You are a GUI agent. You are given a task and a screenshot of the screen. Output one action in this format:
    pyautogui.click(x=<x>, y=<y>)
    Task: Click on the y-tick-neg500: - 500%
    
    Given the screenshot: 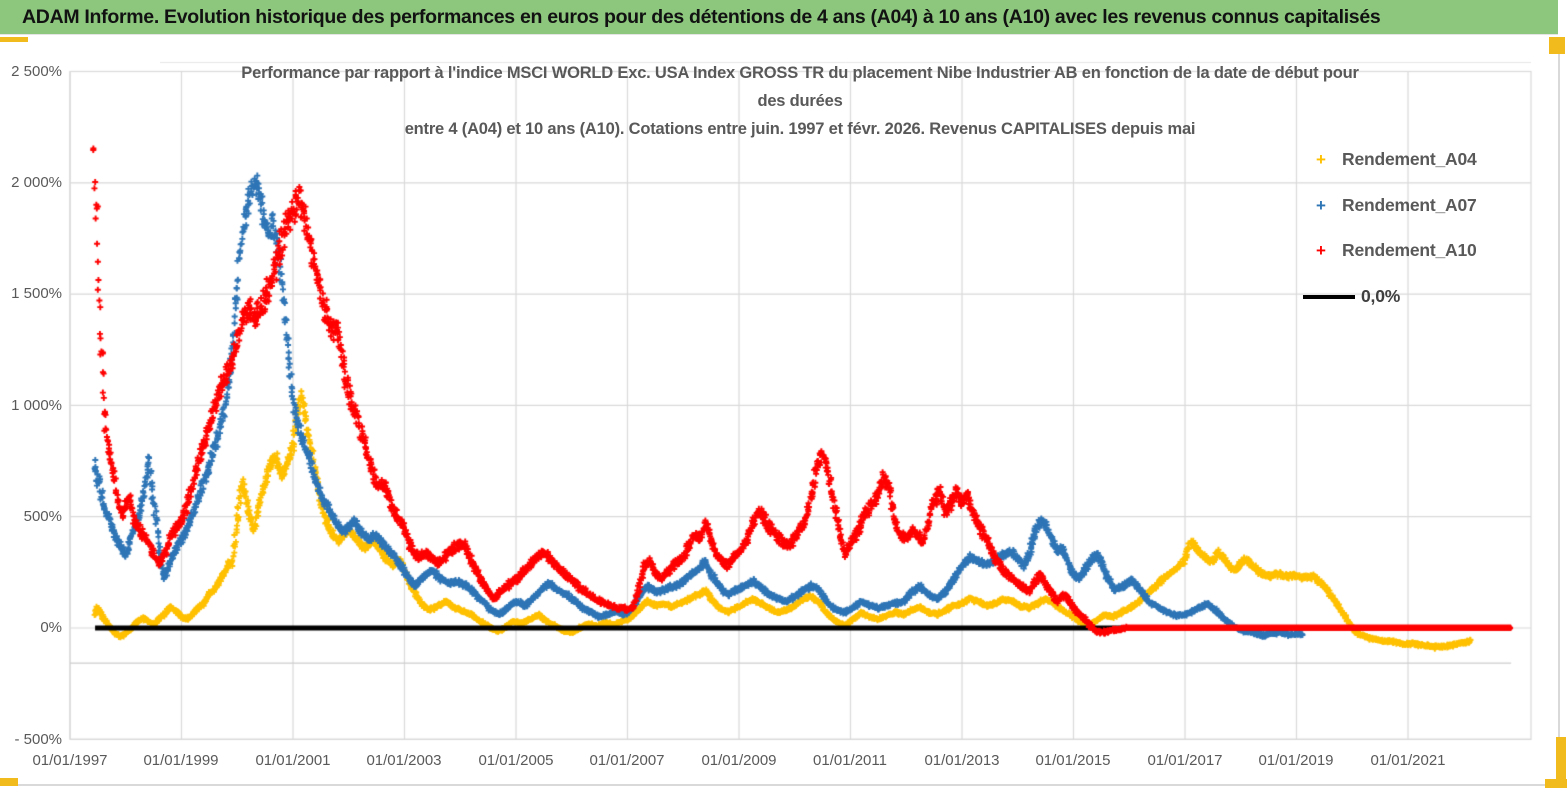 What is the action you would take?
    pyautogui.click(x=38, y=739)
    